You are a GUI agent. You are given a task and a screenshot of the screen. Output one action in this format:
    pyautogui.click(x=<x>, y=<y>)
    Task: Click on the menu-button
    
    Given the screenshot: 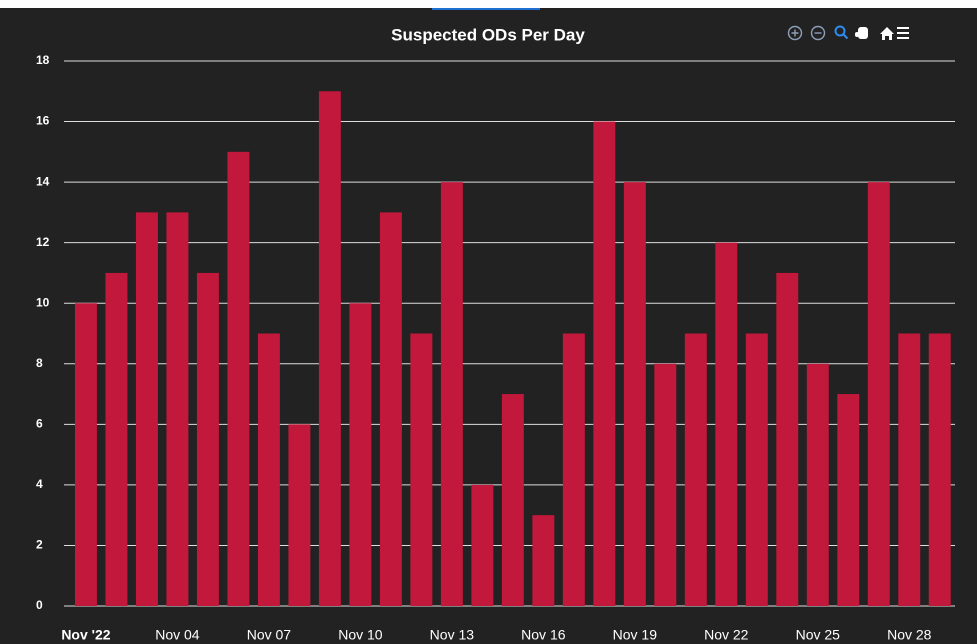 What is the action you would take?
    pyautogui.click(x=903, y=33)
    